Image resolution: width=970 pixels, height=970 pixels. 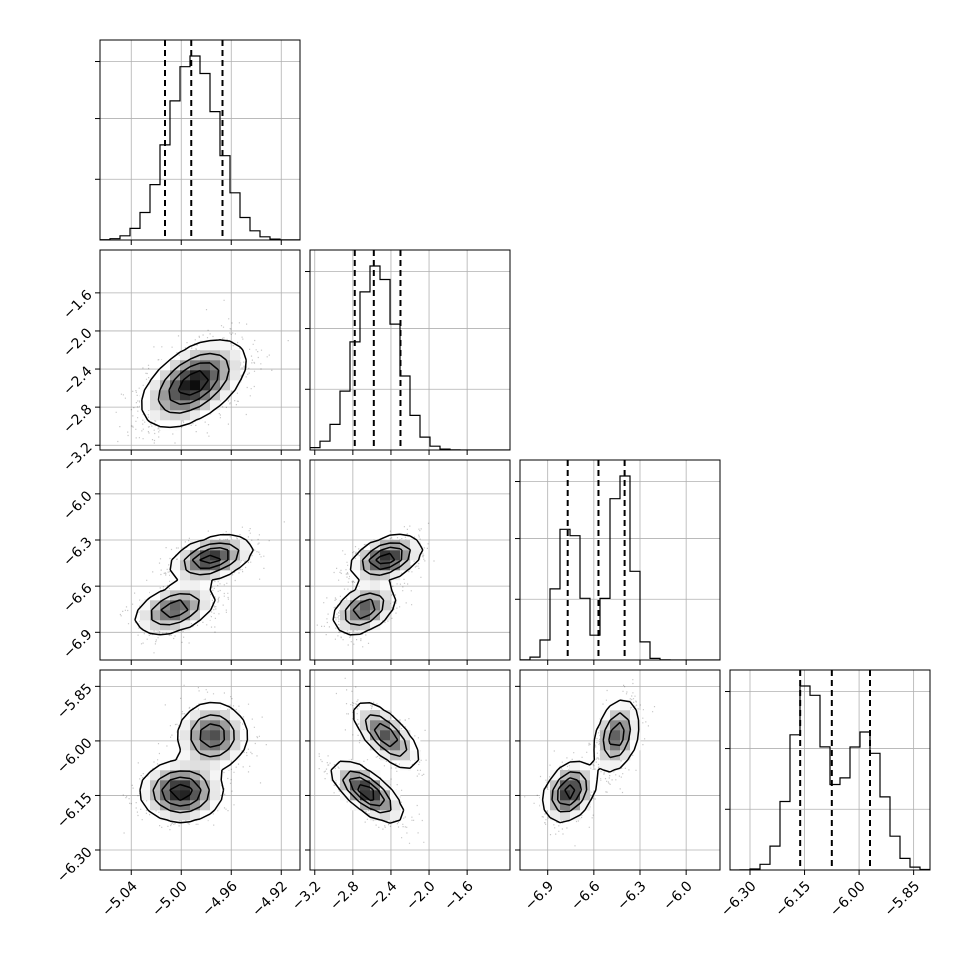 What do you see at coordinates (677, 895) in the screenshot?
I see `x-tick-label: −6.0` at bounding box center [677, 895].